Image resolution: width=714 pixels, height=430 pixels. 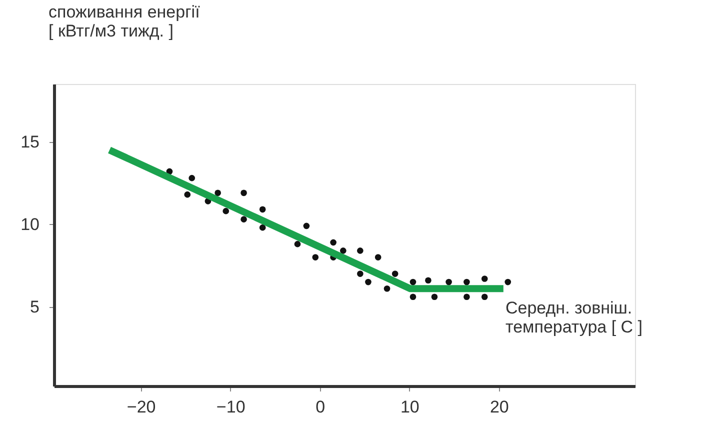 What do you see at coordinates (124, 21) in the screenshot?
I see `y-axis-title: споживання енергії [ кВтг/м3 тижд. ]` at bounding box center [124, 21].